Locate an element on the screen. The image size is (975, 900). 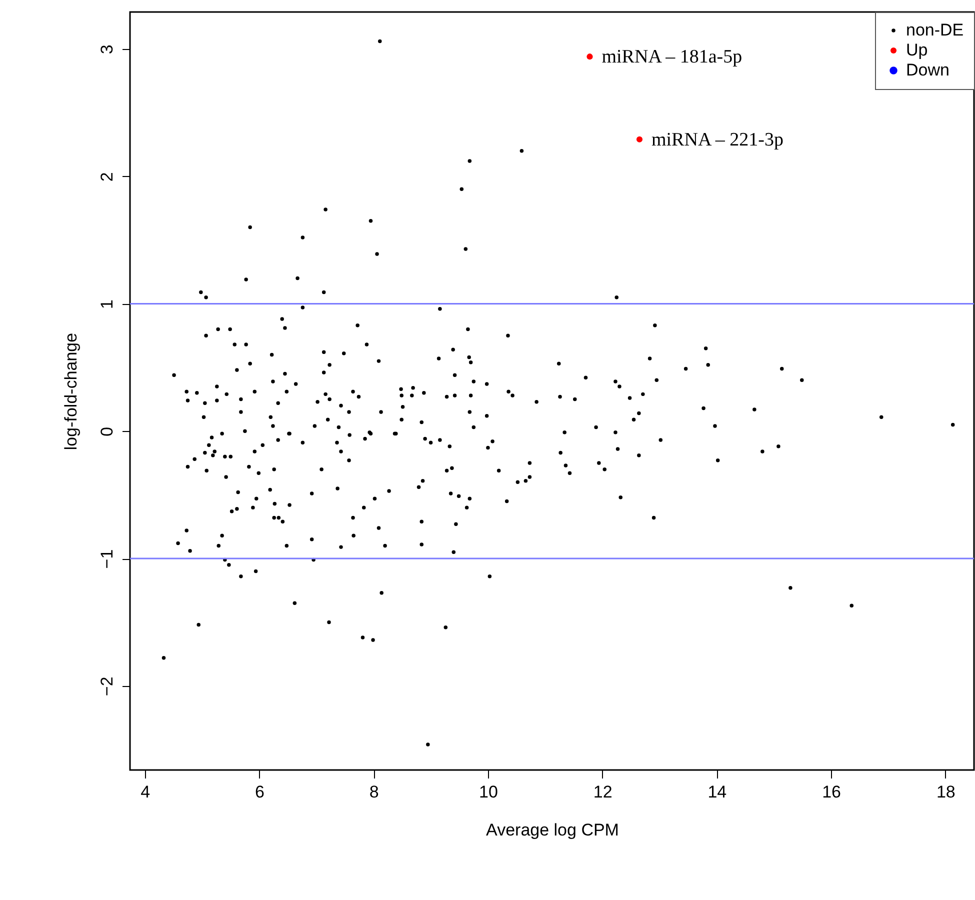
y-axis-title: log-fold-change is located at coordinates (71, 391).